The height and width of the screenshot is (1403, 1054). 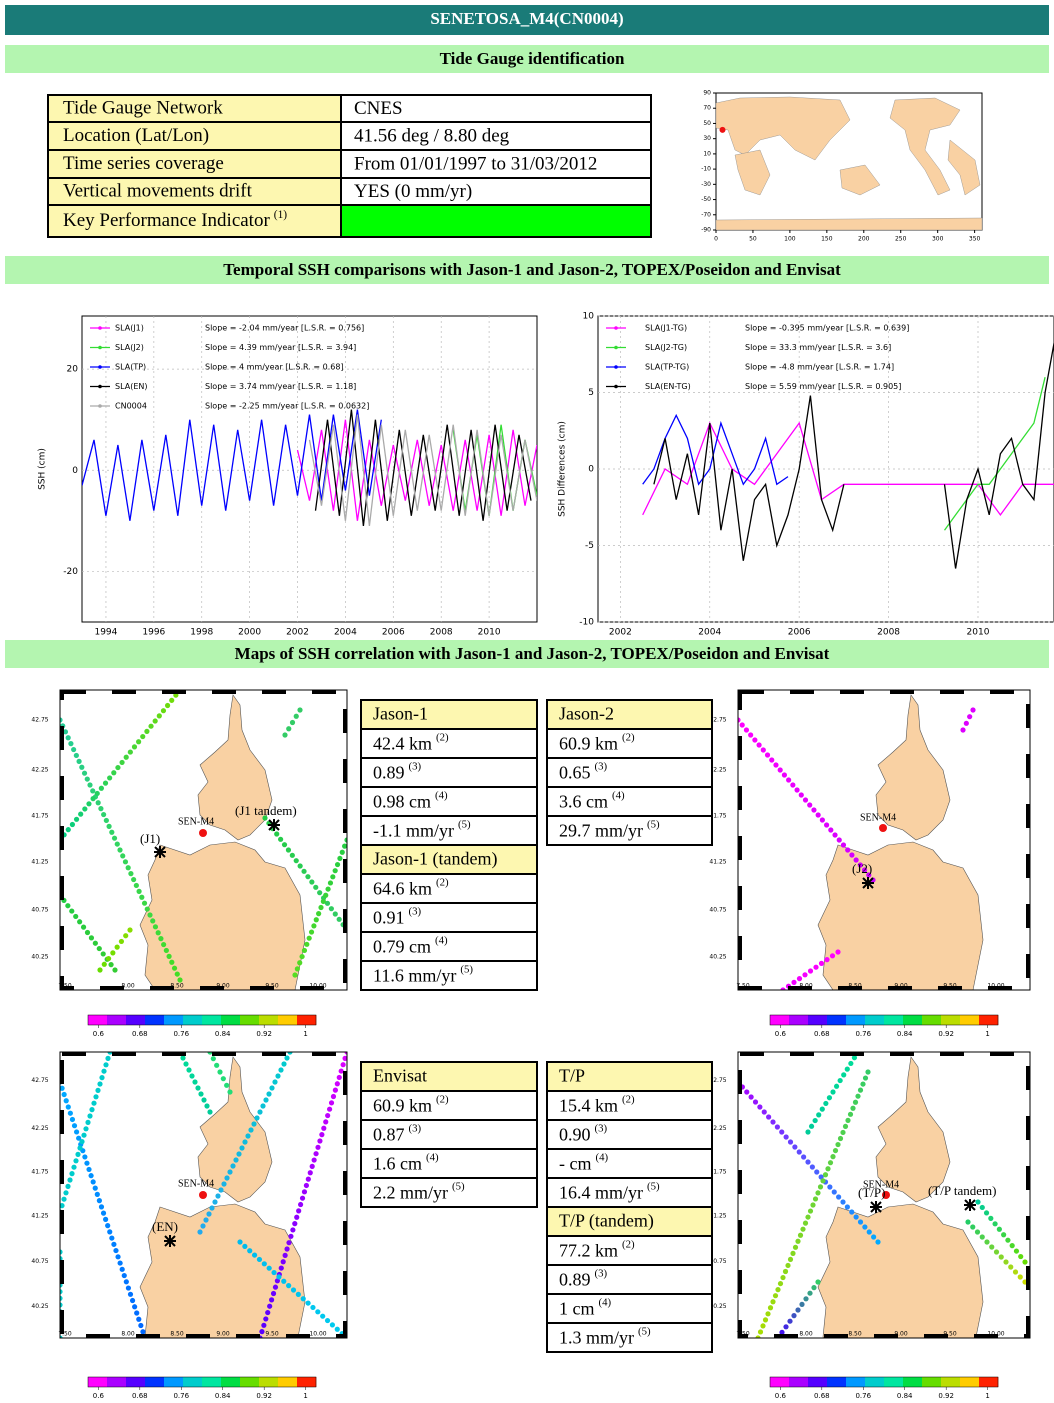 I want to click on land, so click(x=900, y=915).